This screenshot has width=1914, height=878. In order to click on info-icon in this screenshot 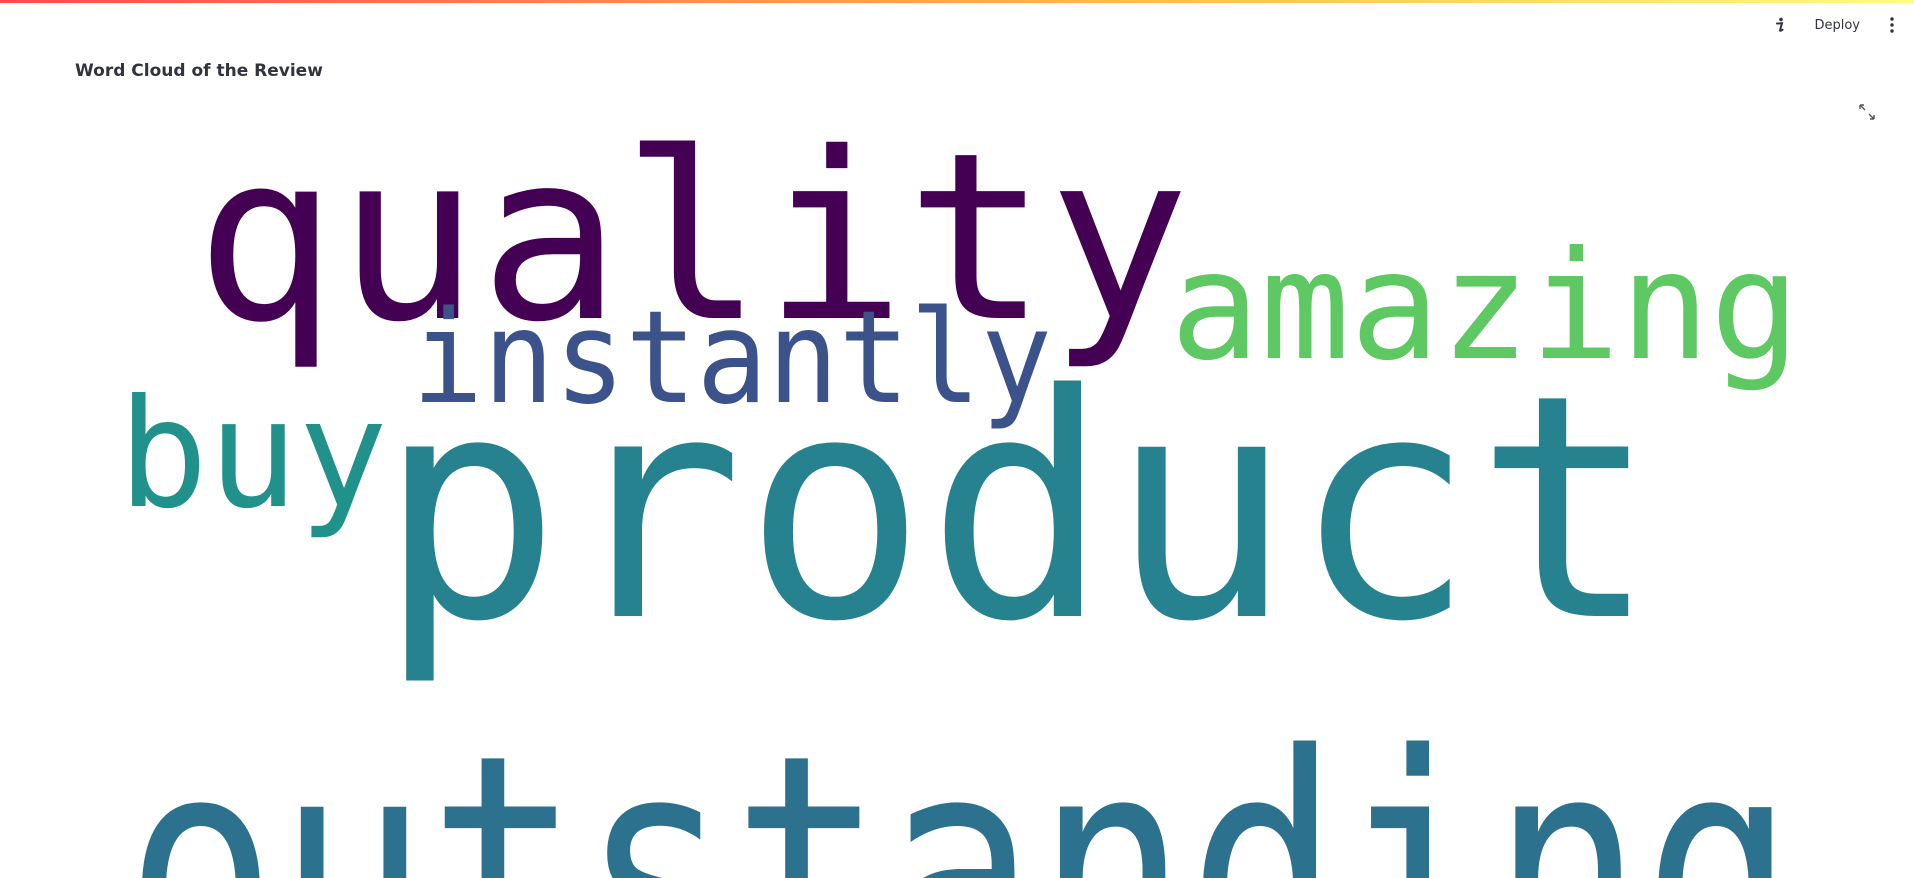, I will do `click(1780, 25)`.